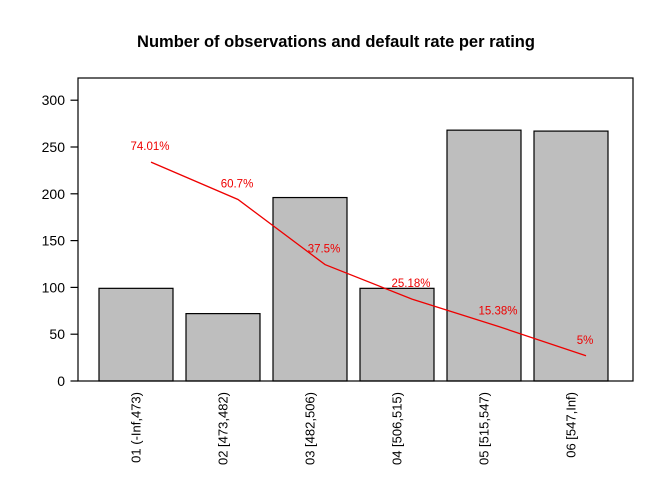 This screenshot has height=480, width=672. What do you see at coordinates (54, 287) in the screenshot?
I see `y-axis-tick-label: 100` at bounding box center [54, 287].